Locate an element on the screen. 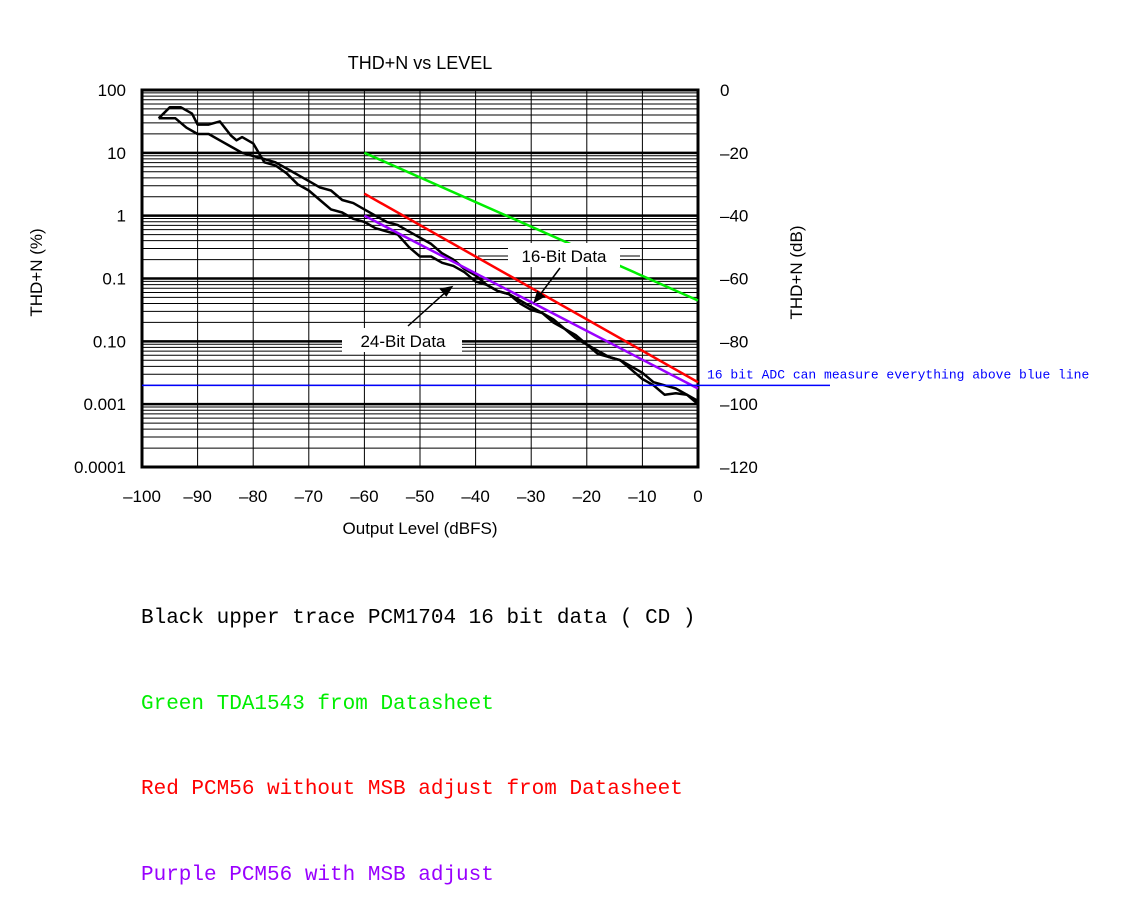  y-right-tick-label: –20 is located at coordinates (734, 153).